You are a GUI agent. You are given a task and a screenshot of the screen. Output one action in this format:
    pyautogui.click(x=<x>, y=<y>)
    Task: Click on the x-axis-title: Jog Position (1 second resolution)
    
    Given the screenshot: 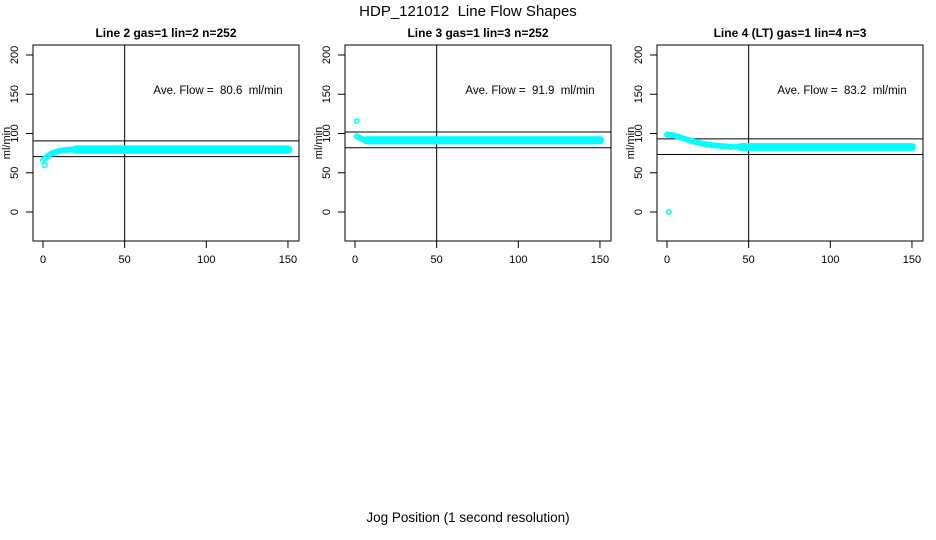 What is the action you would take?
    pyautogui.click(x=468, y=517)
    